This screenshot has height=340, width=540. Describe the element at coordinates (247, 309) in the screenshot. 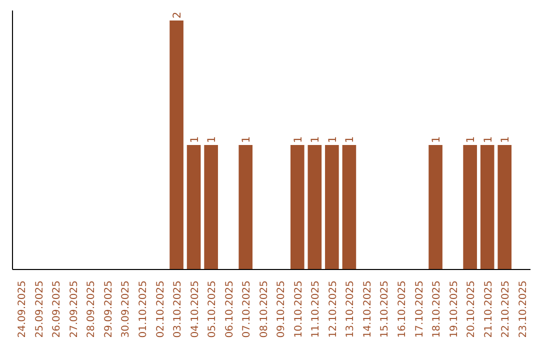

I see `x-tick-label: 07.10.2025` at that location.